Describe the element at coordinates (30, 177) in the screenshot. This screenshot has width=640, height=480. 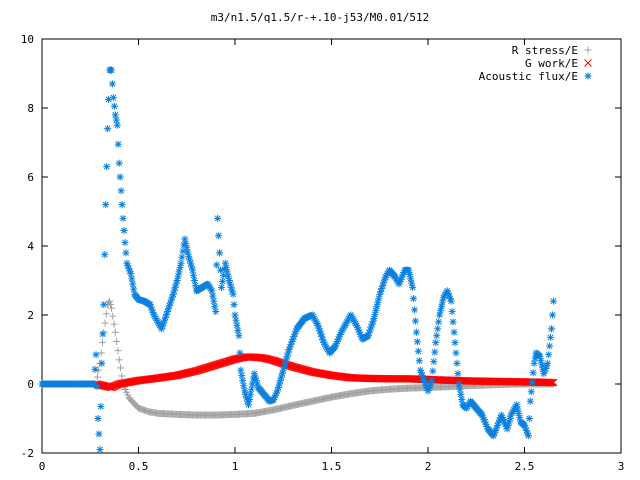
I see `y-tick-label: 6` at that location.